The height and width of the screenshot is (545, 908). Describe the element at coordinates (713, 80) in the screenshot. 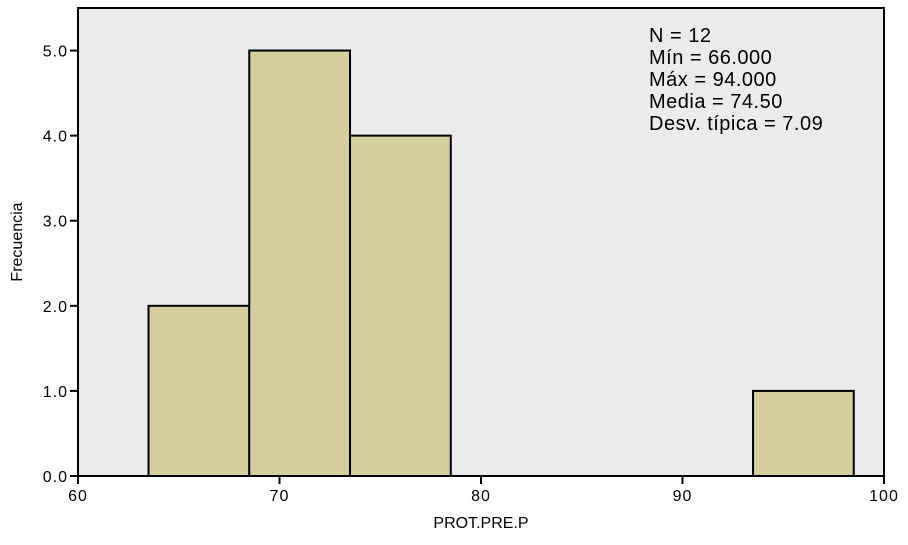

I see `stats-line: Máx = 94.000` at that location.